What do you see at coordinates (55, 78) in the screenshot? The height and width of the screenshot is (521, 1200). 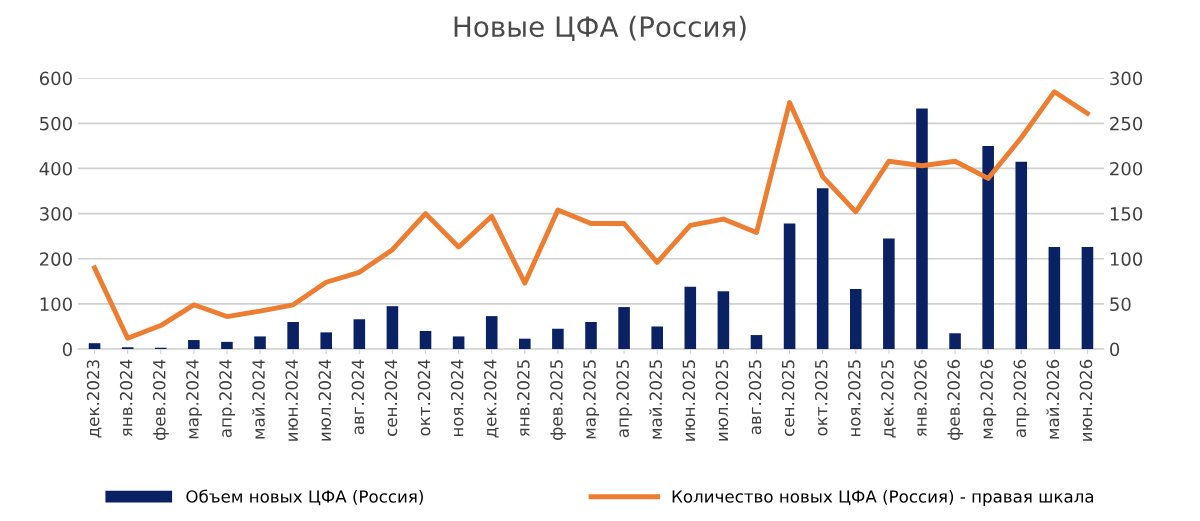 I see `y-tick-label: 600` at bounding box center [55, 78].